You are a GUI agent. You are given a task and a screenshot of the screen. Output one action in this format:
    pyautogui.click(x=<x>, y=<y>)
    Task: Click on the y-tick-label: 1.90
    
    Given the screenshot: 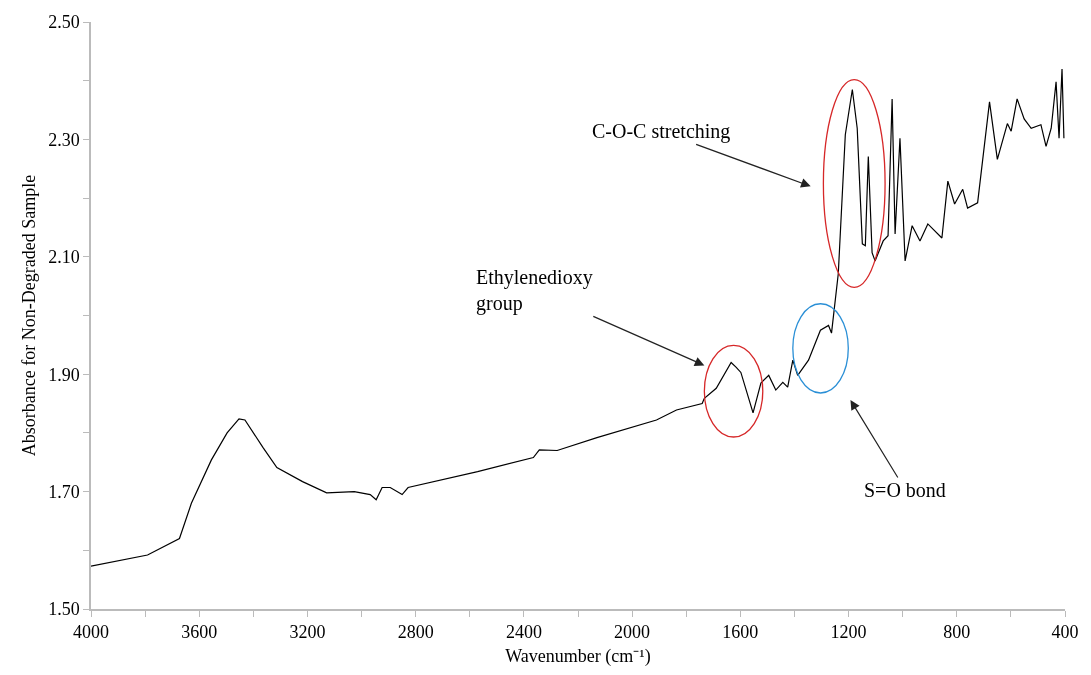 What is the action you would take?
    pyautogui.click(x=64, y=374)
    